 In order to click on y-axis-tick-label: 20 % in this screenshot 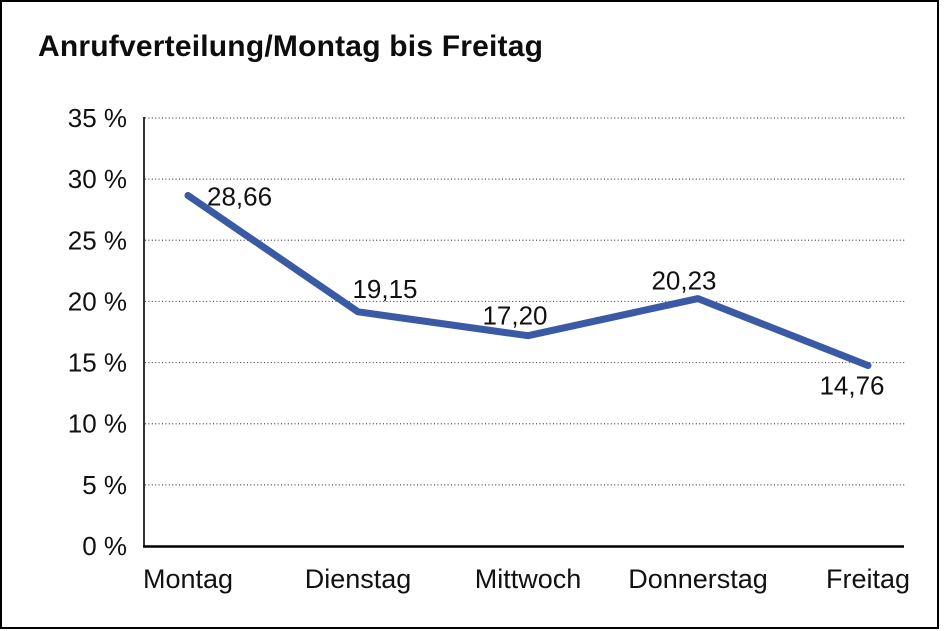, I will do `click(97, 301)`.